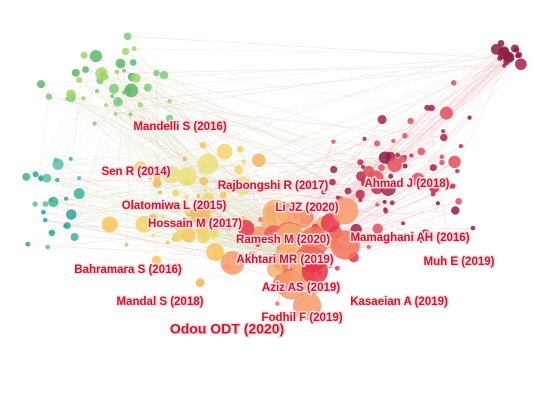 This screenshot has height=419, width=550. Describe the element at coordinates (227, 329) in the screenshot. I see `node-label: Odou ODT (2020)` at that location.